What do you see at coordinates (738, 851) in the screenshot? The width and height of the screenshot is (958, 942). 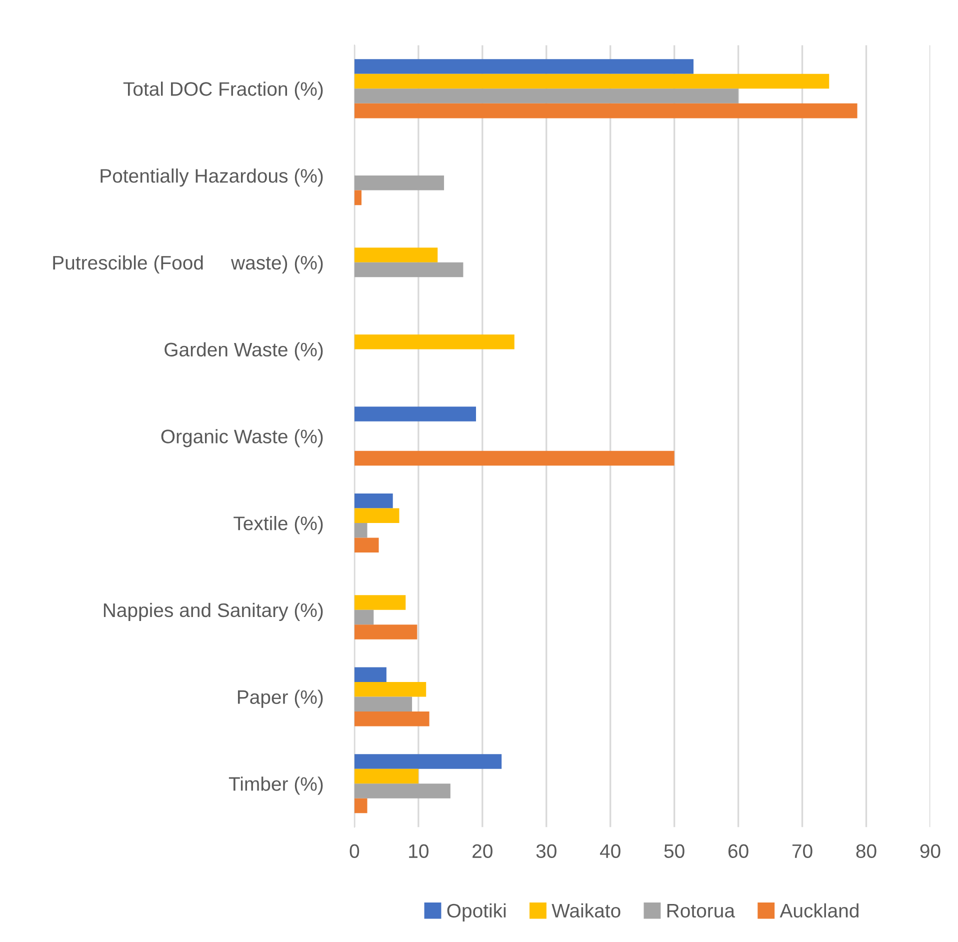 I see `x-tick-label: 60` at bounding box center [738, 851].